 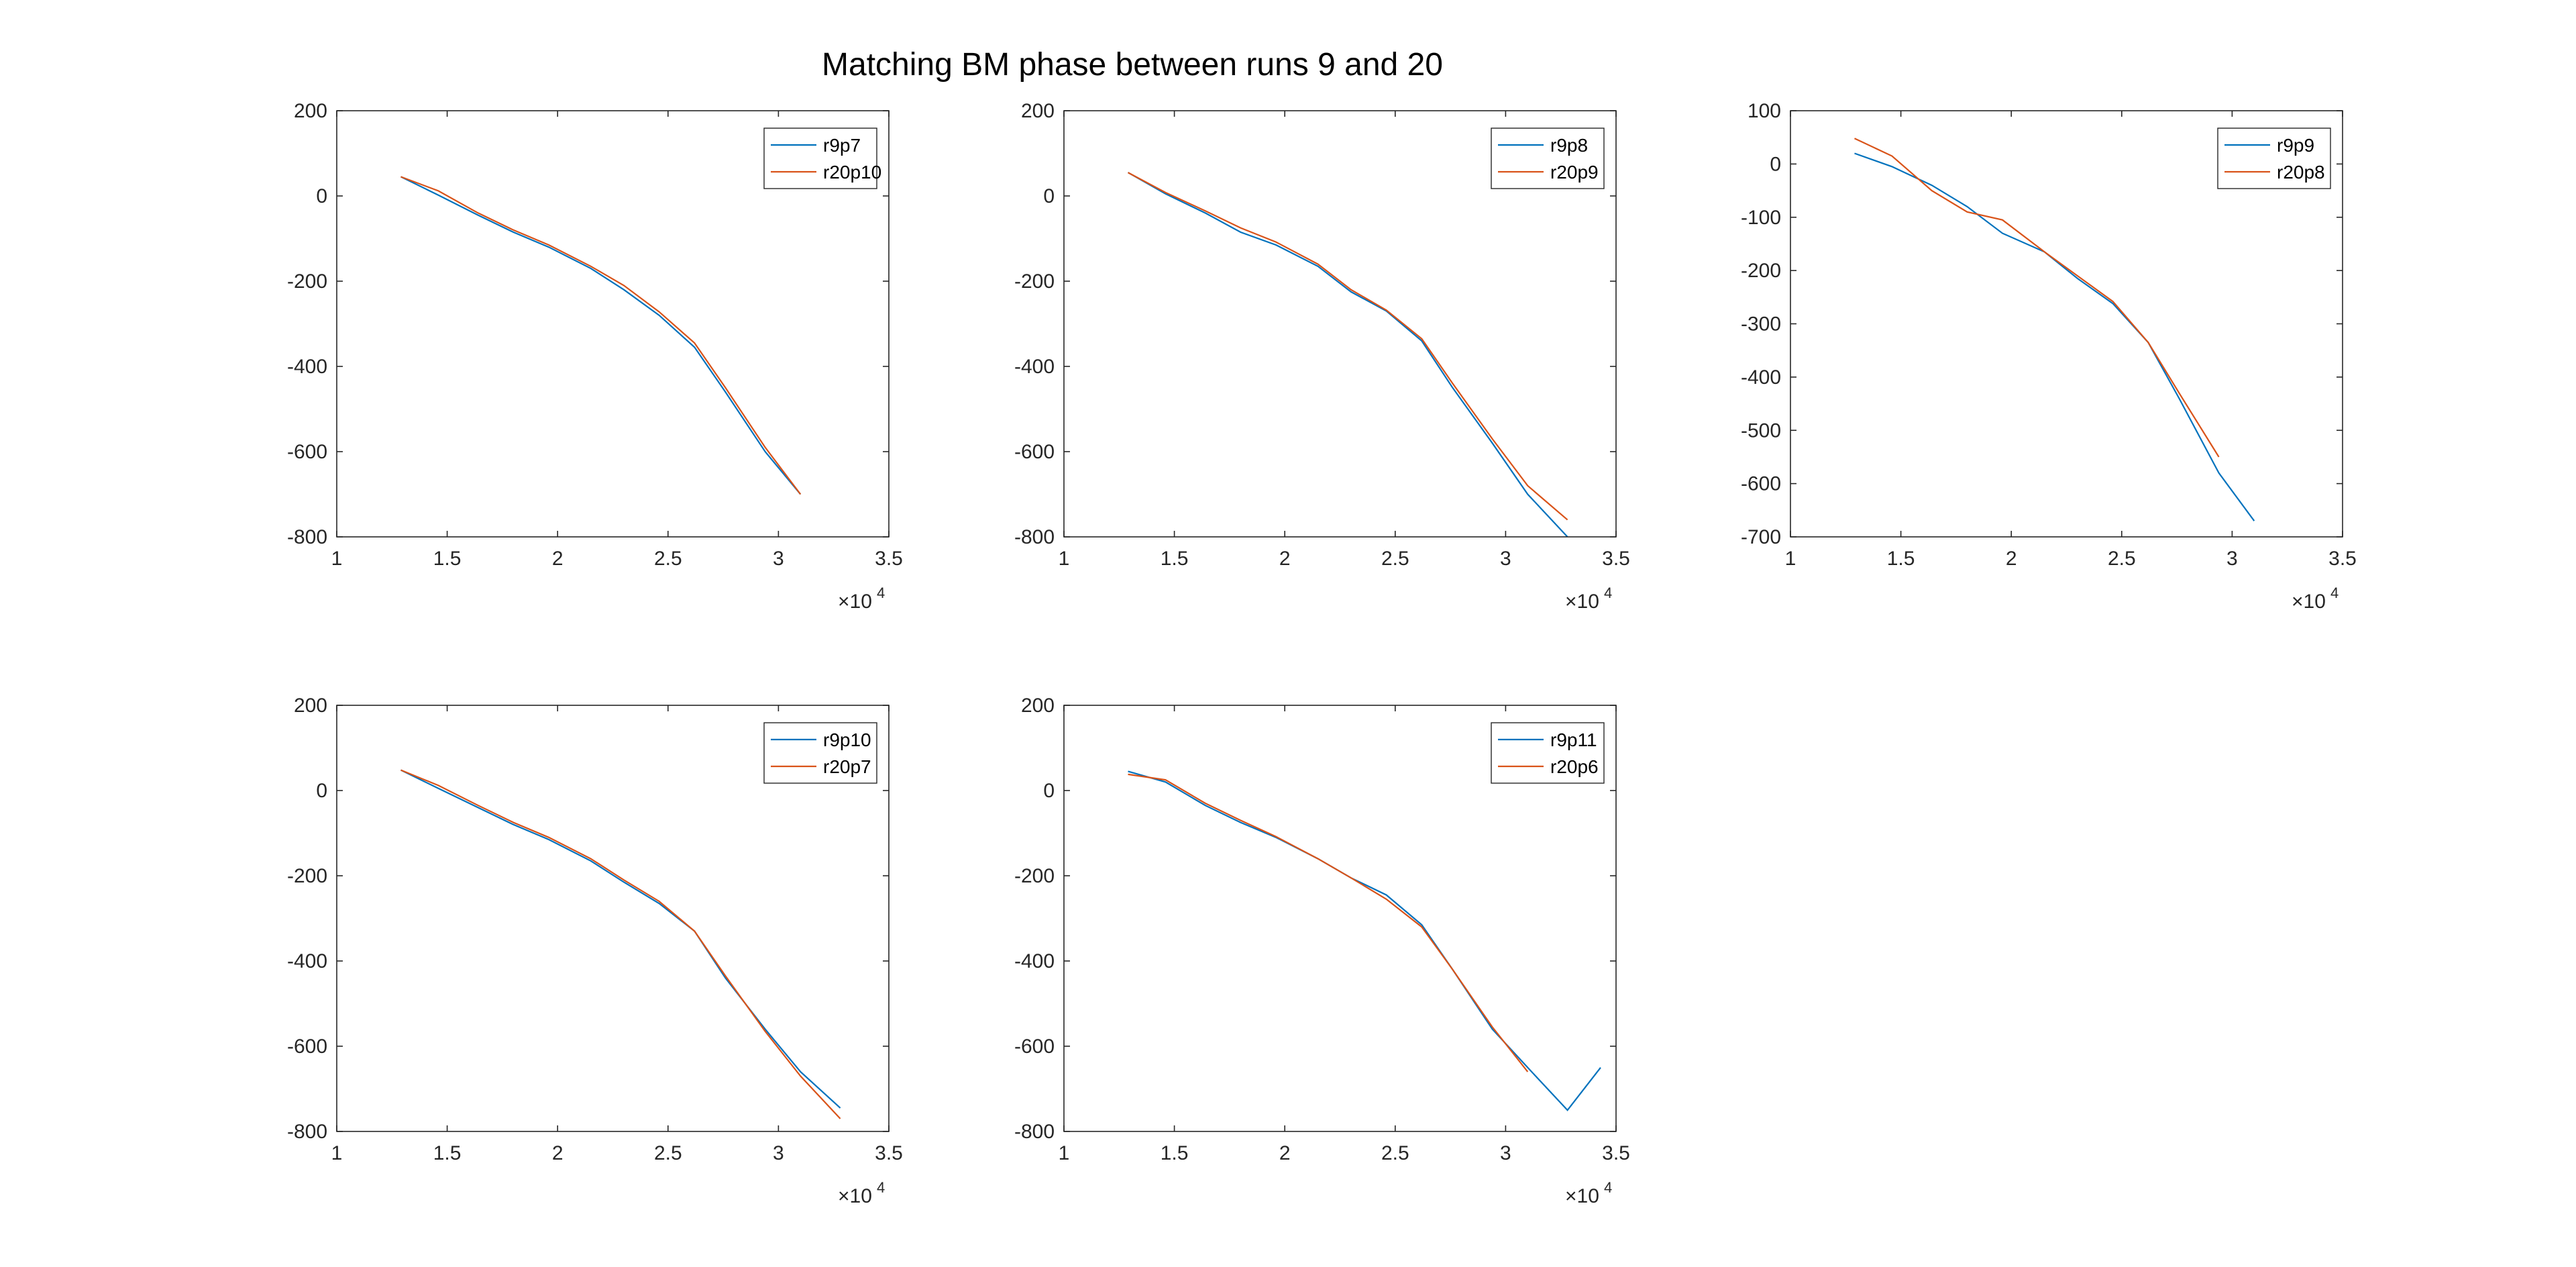 I want to click on legend-label-r9p8: r9p8, so click(x=1569, y=145).